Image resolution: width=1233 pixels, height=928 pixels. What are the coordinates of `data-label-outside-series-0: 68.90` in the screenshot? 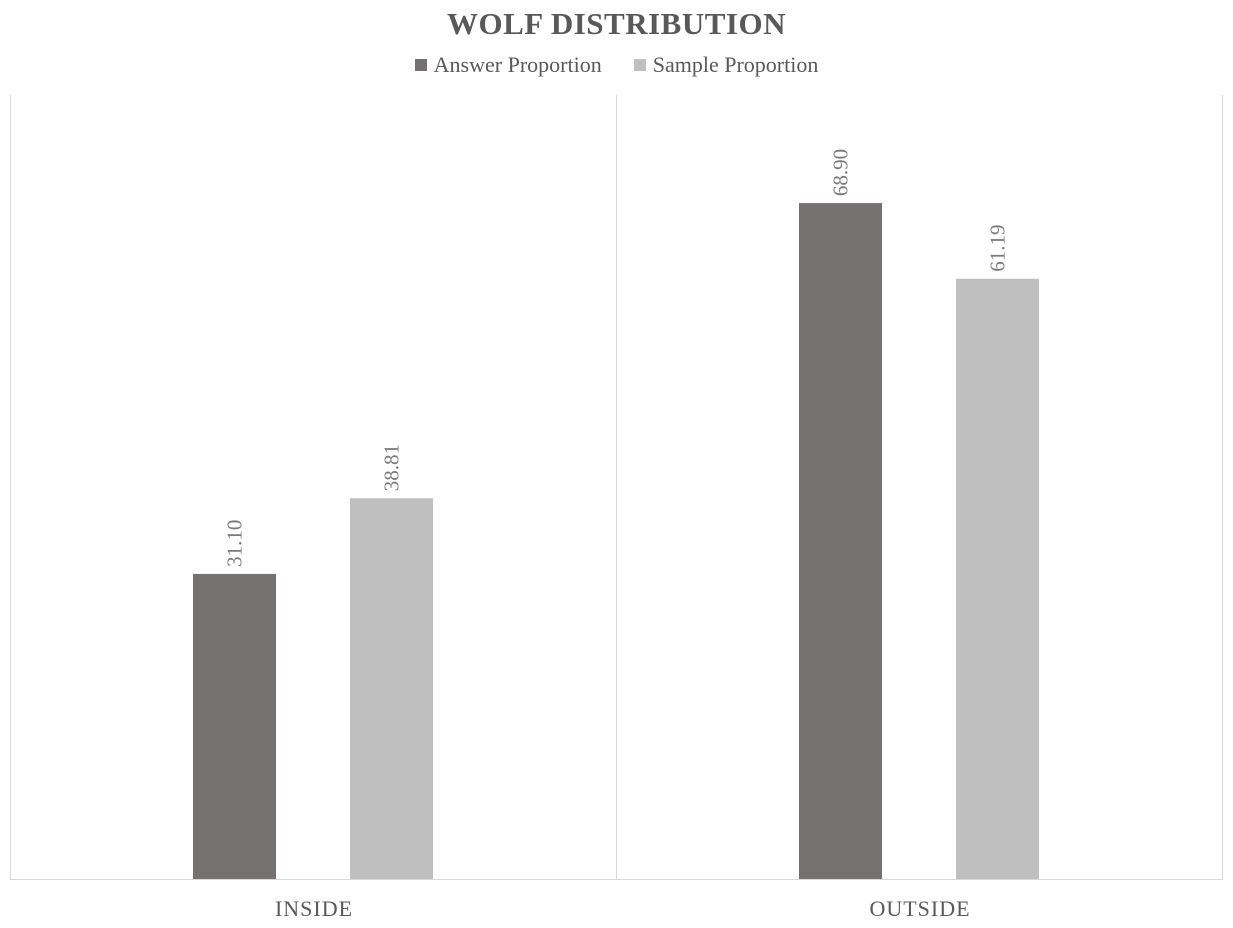 It's located at (841, 172).